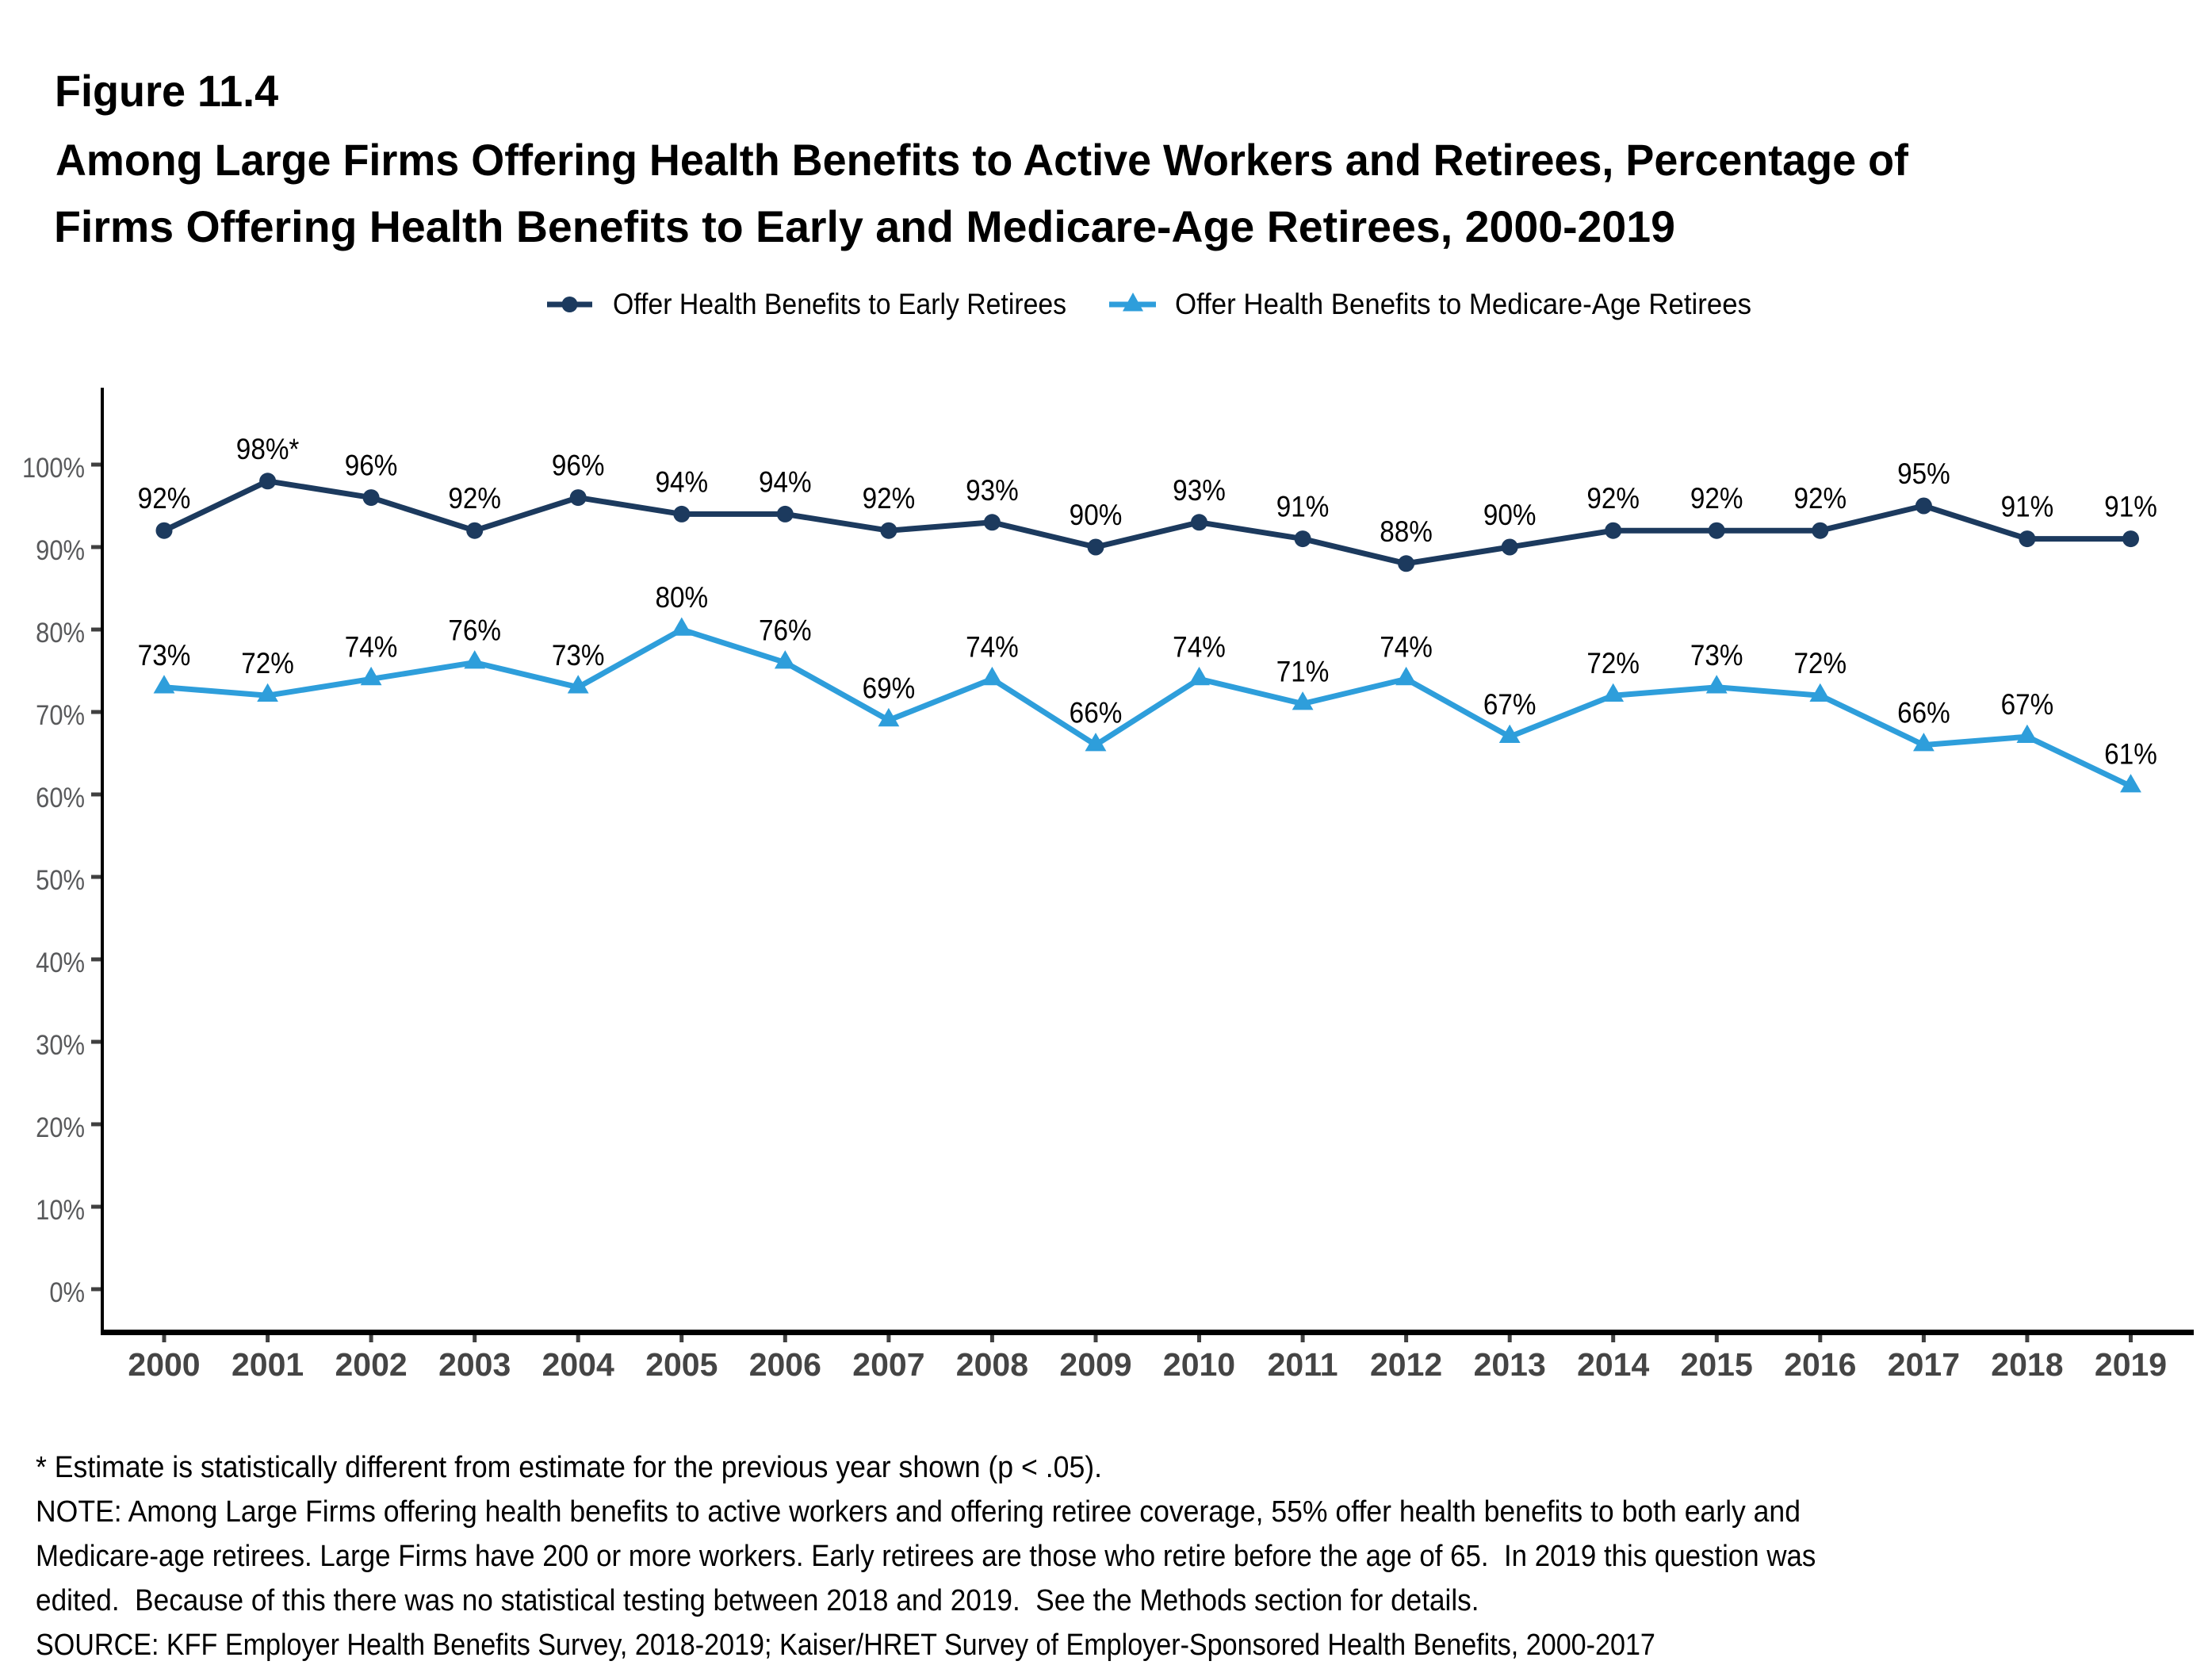  What do you see at coordinates (61, 1044) in the screenshot?
I see `svg-text: 30%` at bounding box center [61, 1044].